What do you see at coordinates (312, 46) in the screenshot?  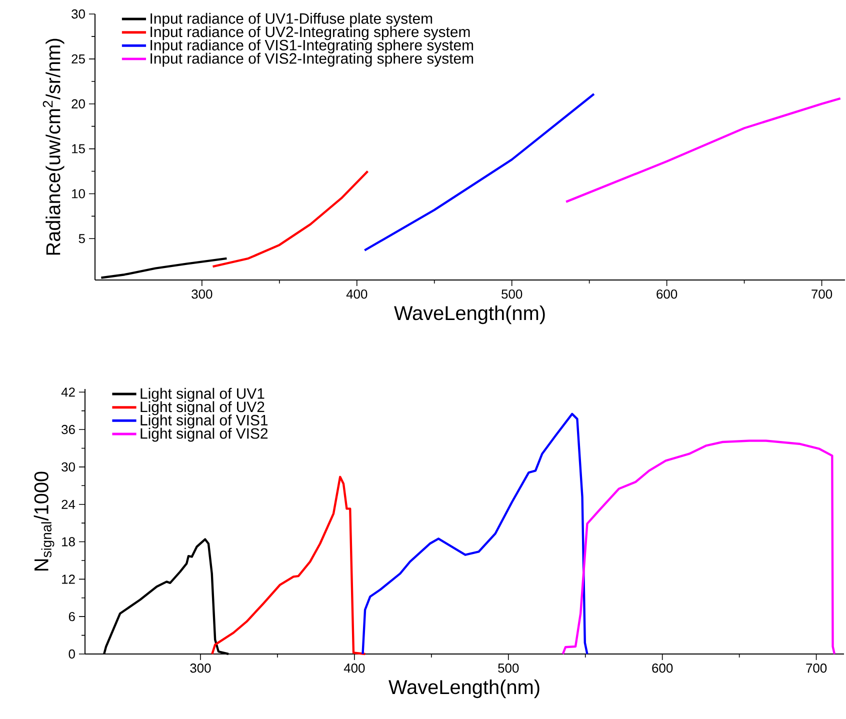 I see `legend-label: Input radiance of VIS1-Integrating sphere system` at bounding box center [312, 46].